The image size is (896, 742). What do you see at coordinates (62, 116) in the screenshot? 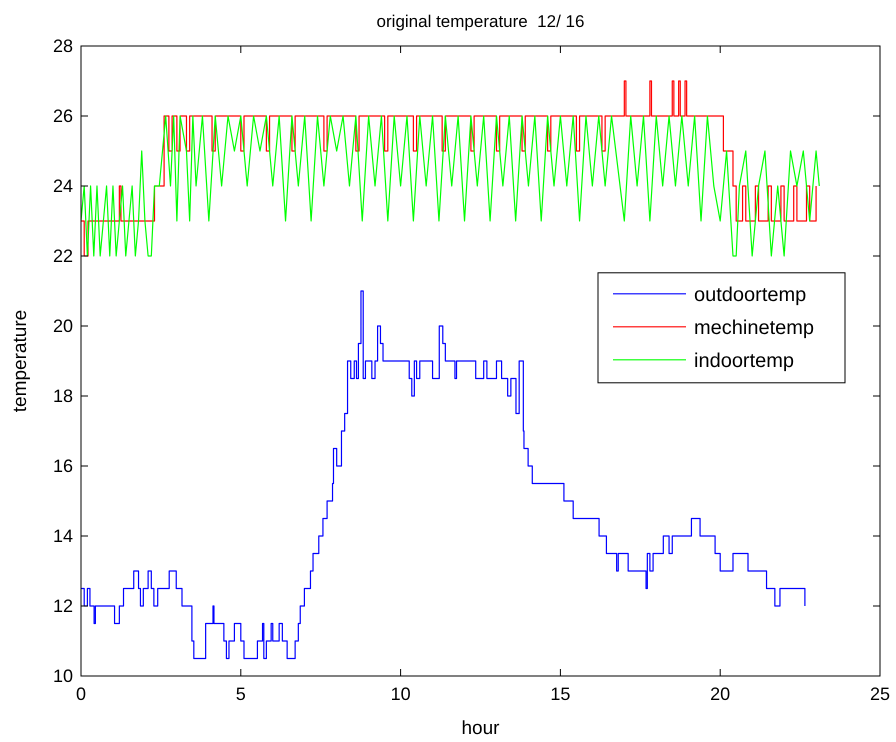
I see `y-tick-label: 26` at bounding box center [62, 116].